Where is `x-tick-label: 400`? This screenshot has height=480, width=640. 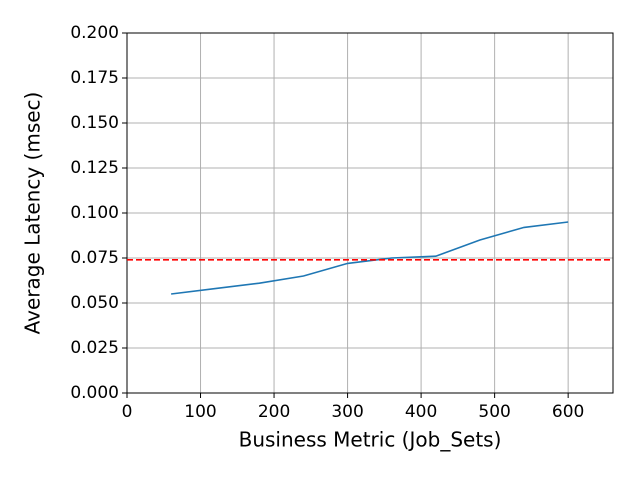
x-tick-label: 400 is located at coordinates (421, 412).